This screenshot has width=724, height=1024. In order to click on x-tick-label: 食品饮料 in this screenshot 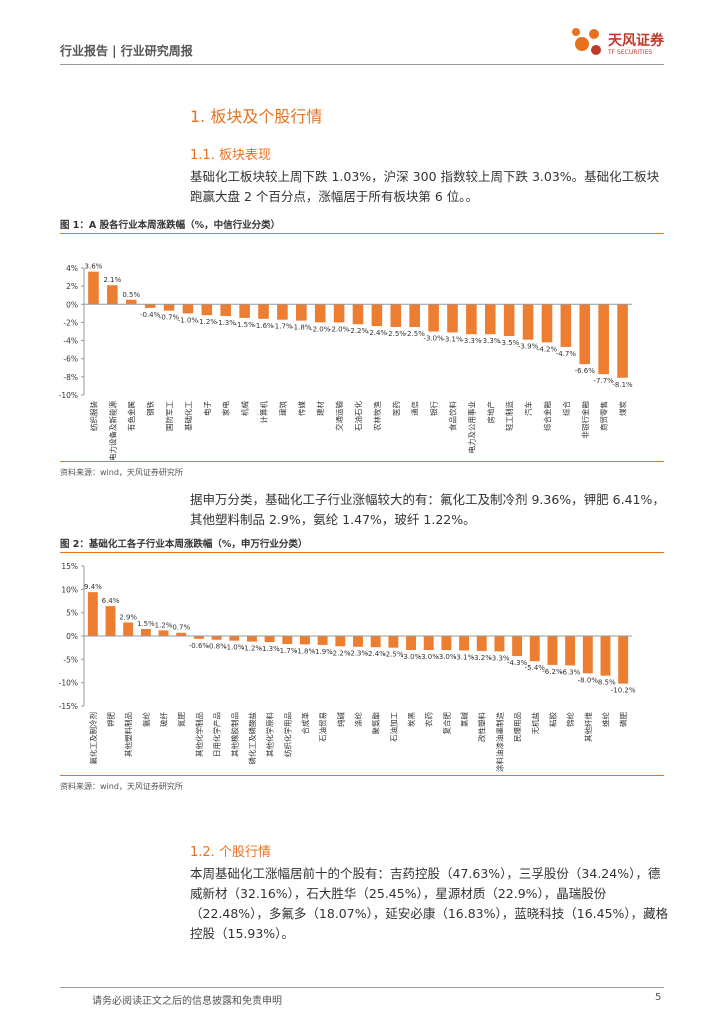, I will do `click(452, 416)`.